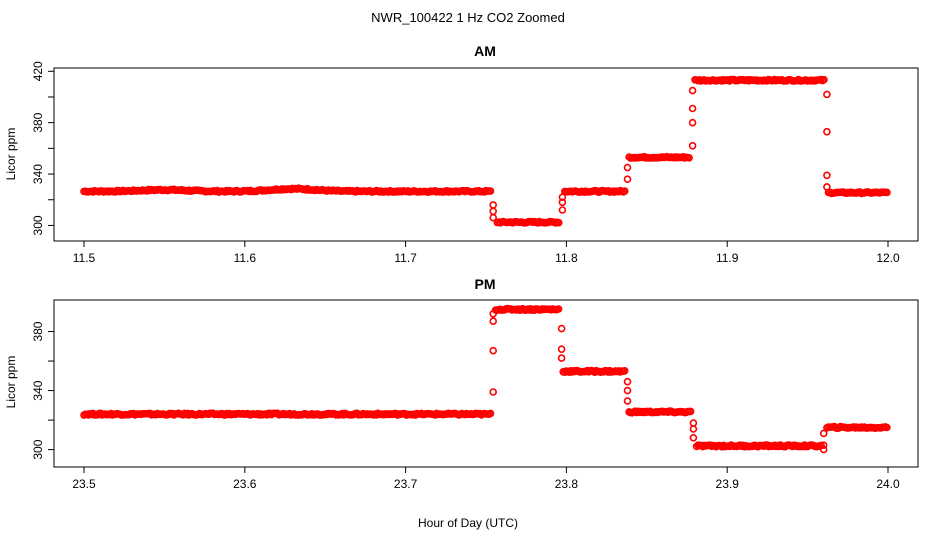 The width and height of the screenshot is (936, 540). What do you see at coordinates (245, 484) in the screenshot?
I see `pm-x-tick-label: 23.6` at bounding box center [245, 484].